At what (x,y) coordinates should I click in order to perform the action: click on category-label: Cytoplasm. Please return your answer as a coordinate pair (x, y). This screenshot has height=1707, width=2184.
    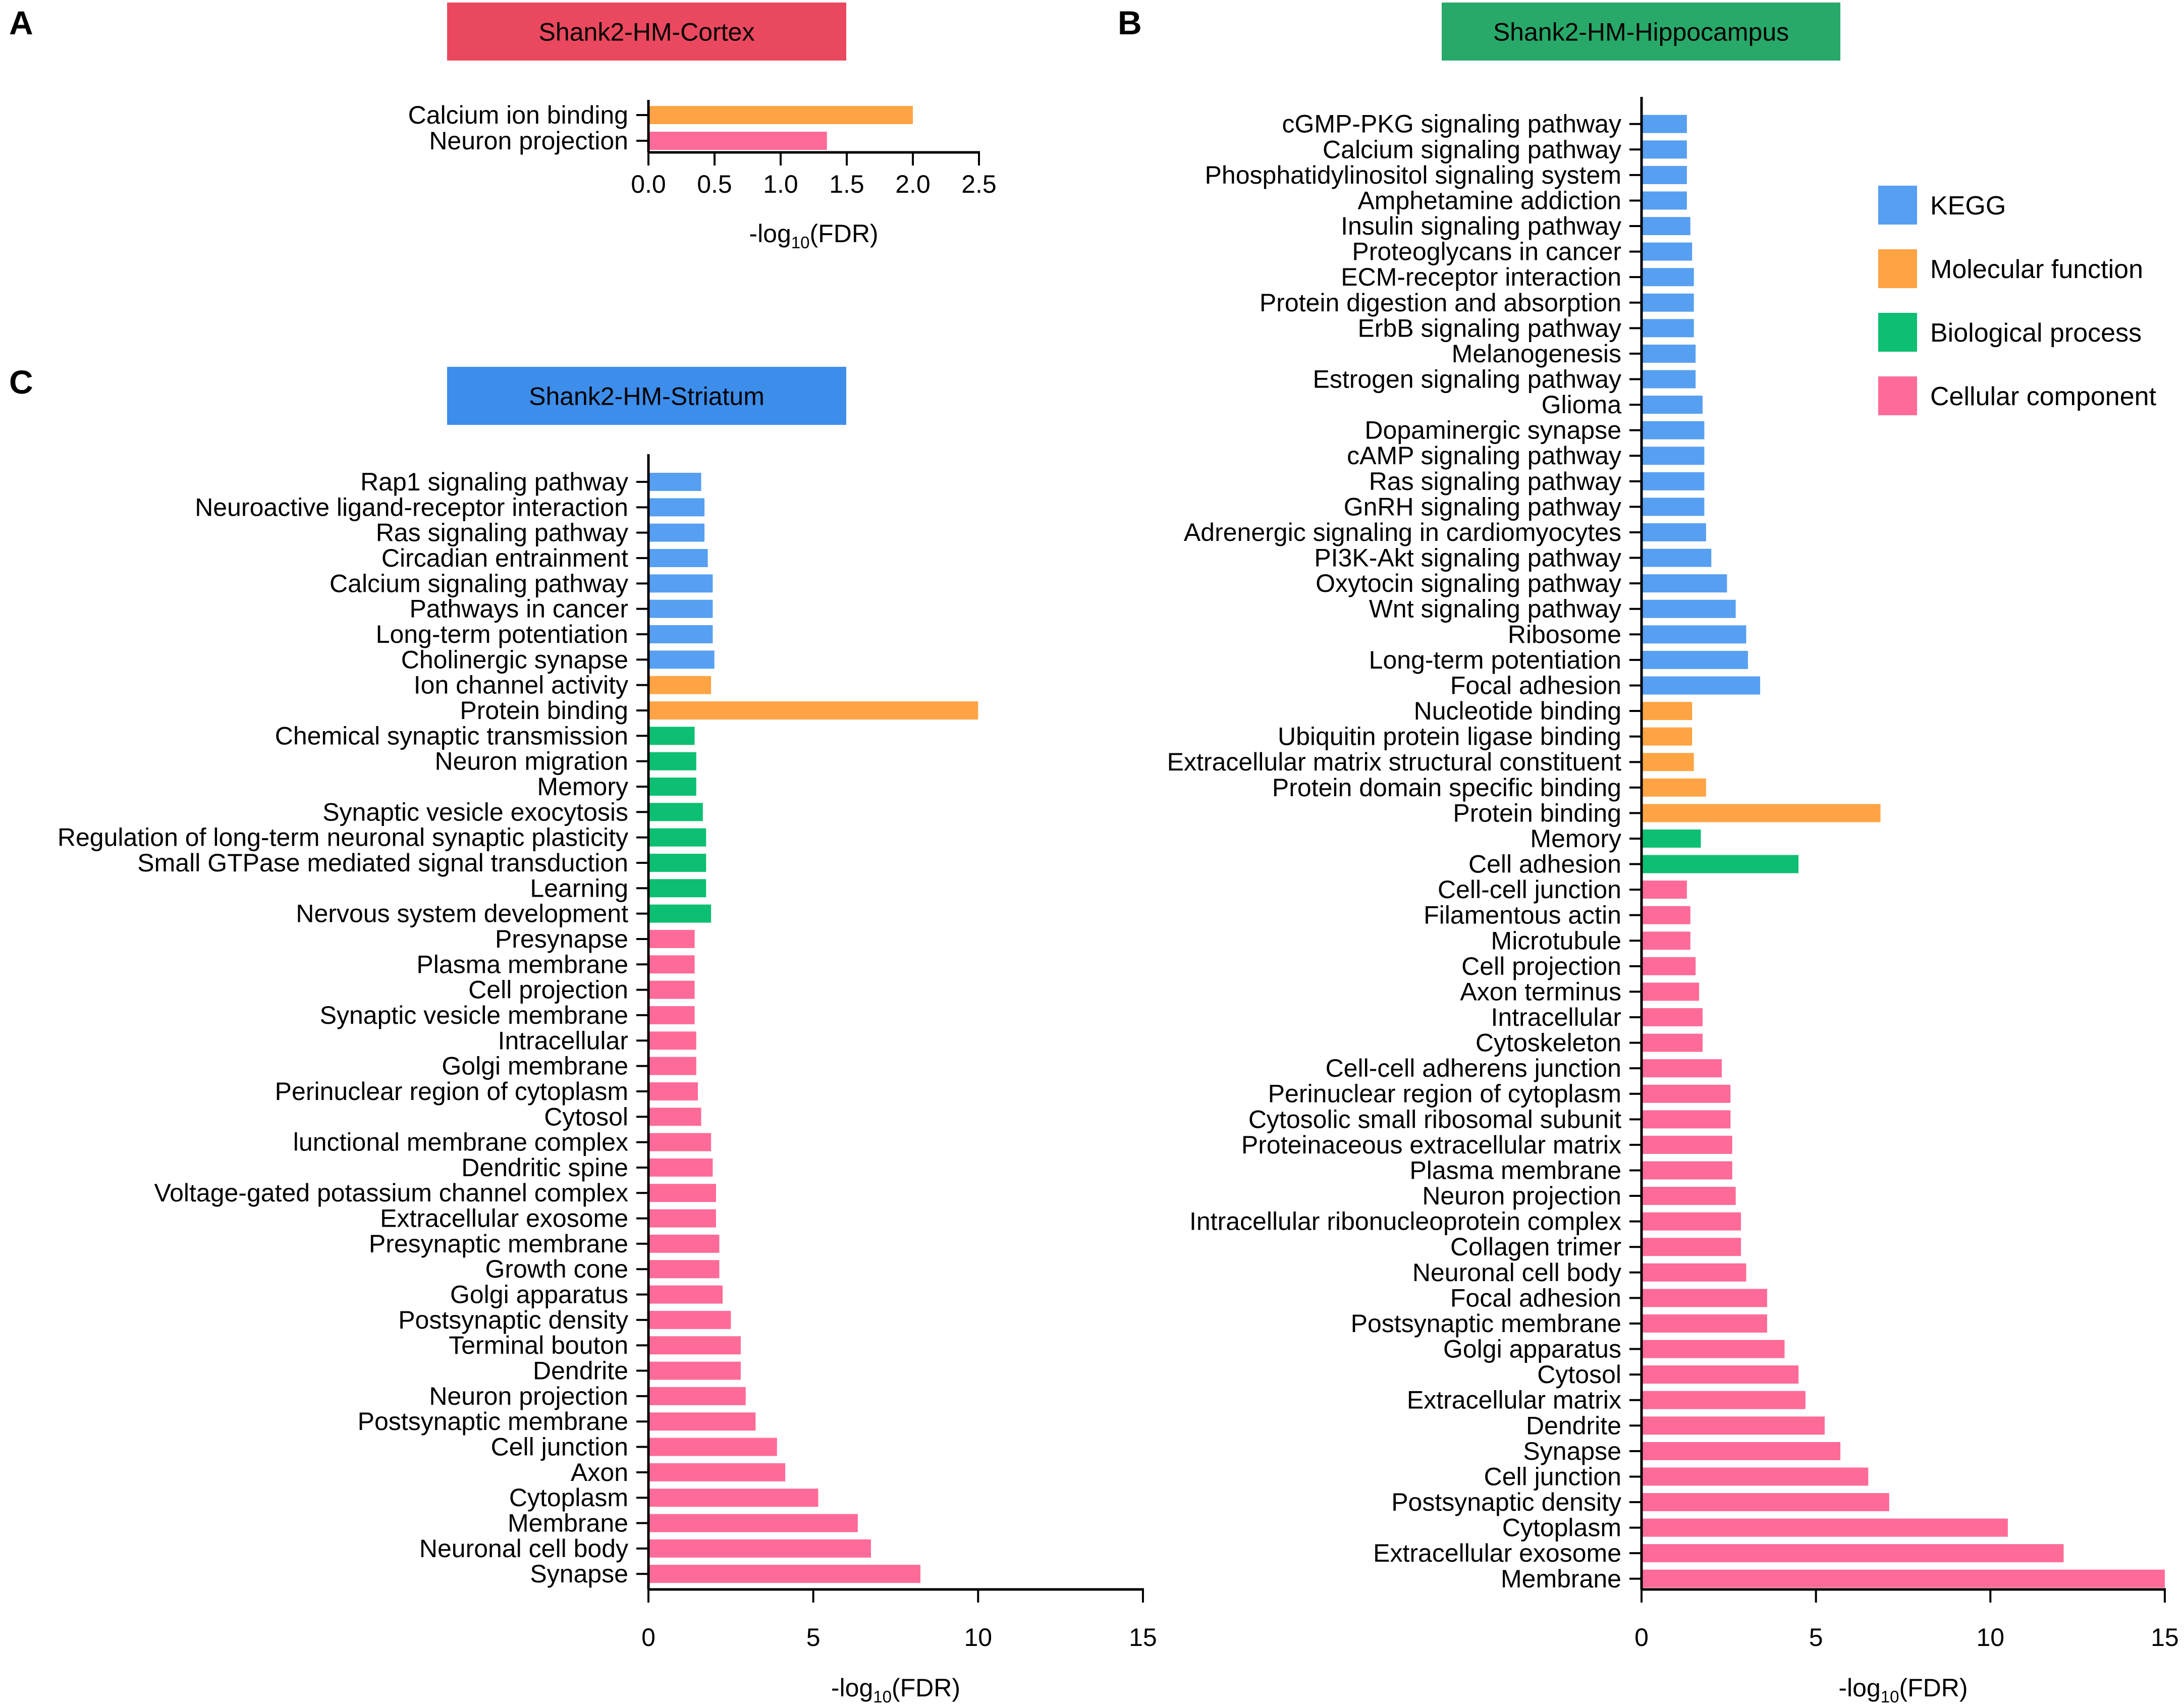
    Looking at the image, I should click on (568, 1497).